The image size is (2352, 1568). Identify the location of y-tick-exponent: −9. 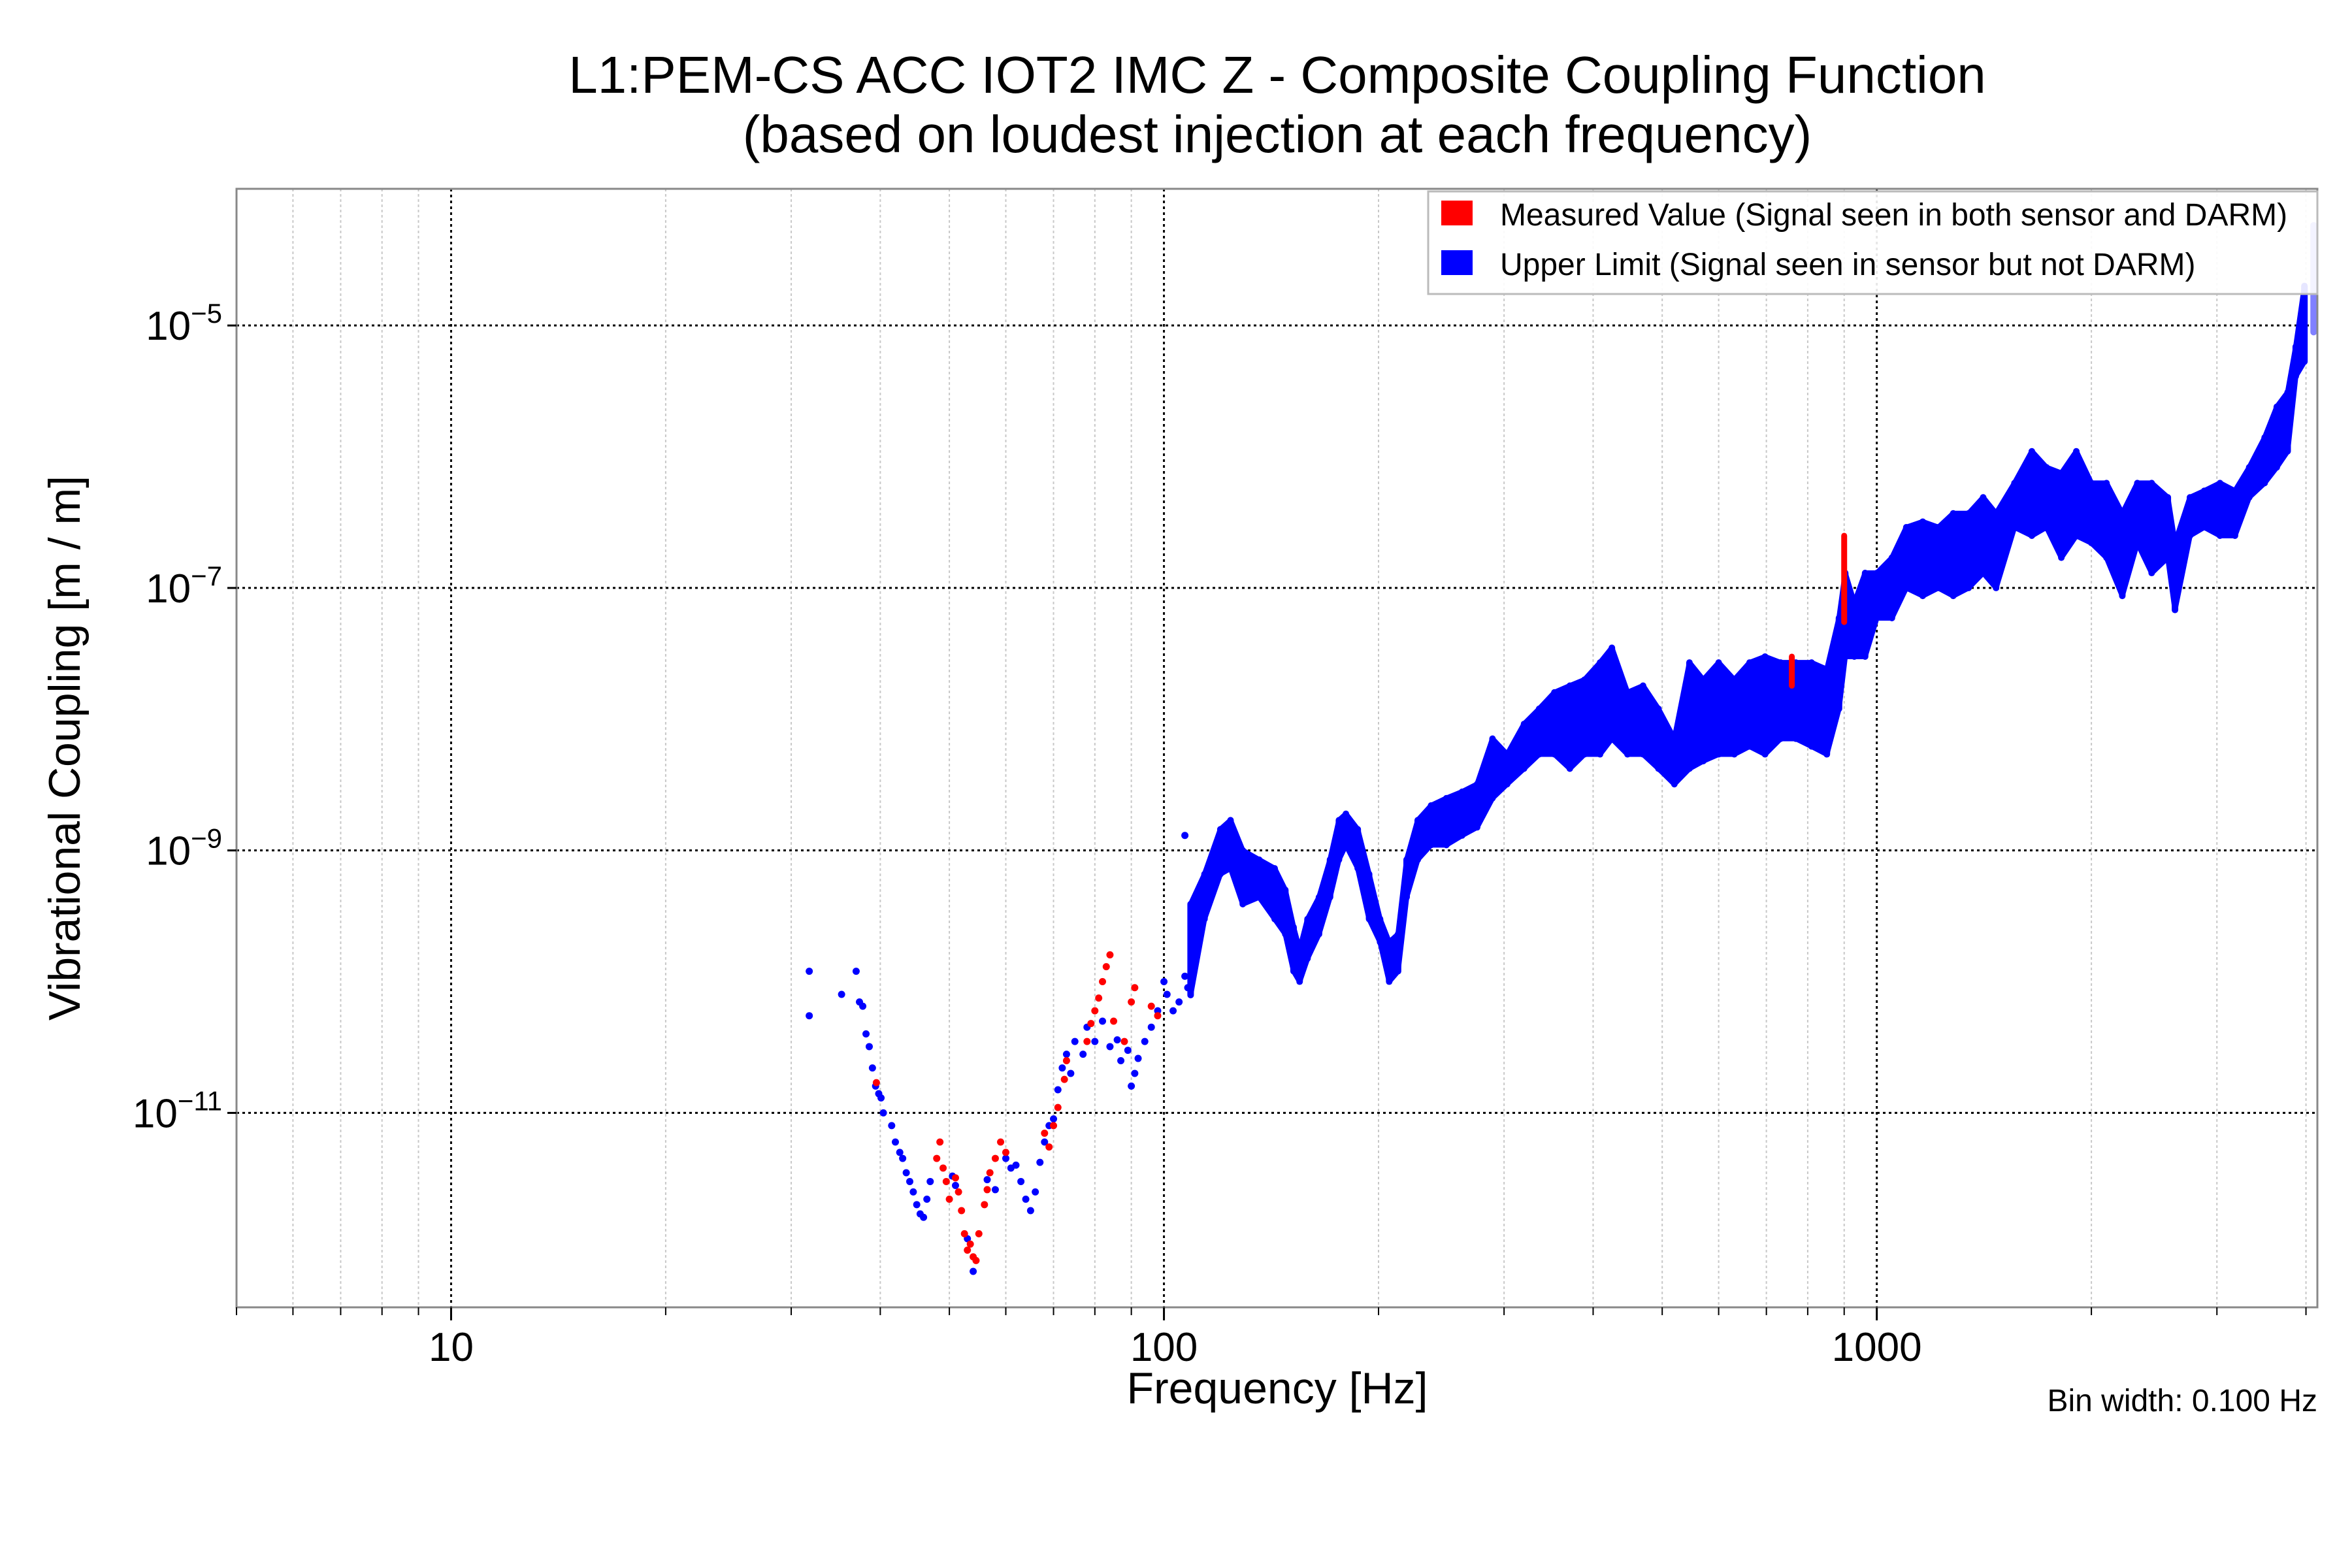
(206, 838).